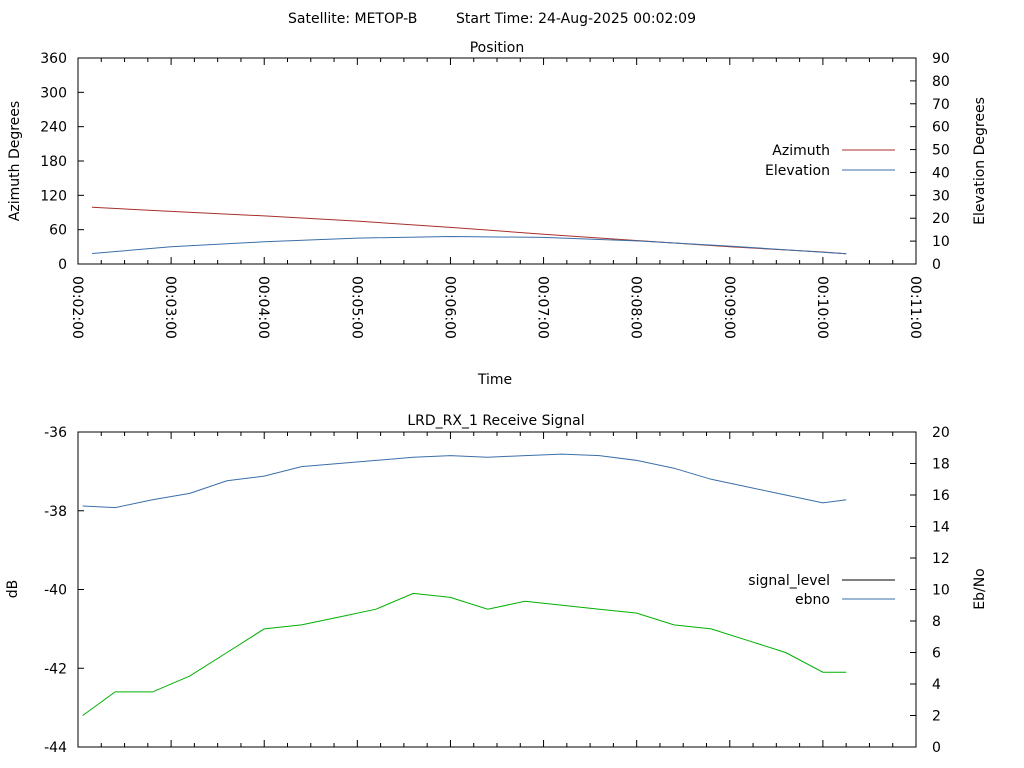  I want to click on start-time-label: Start Time: 24-Aug-2025 00:02:09, so click(576, 19).